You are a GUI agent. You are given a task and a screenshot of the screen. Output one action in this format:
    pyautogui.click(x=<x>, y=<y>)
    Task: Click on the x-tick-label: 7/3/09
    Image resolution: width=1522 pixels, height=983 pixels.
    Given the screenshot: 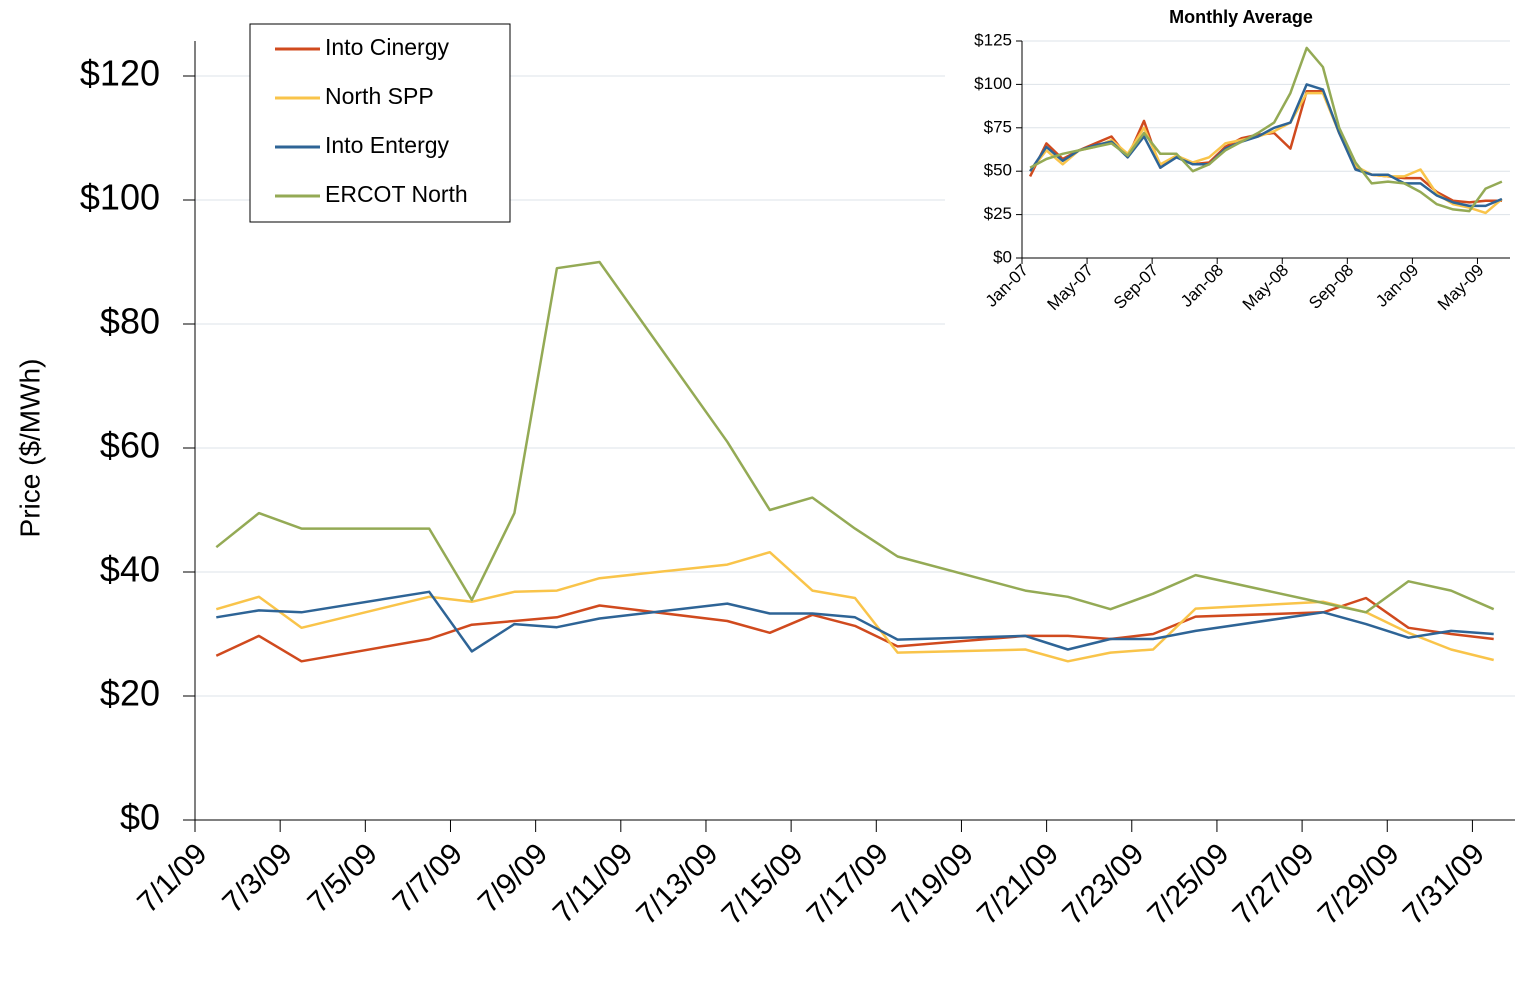 What is the action you would take?
    pyautogui.click(x=257, y=878)
    